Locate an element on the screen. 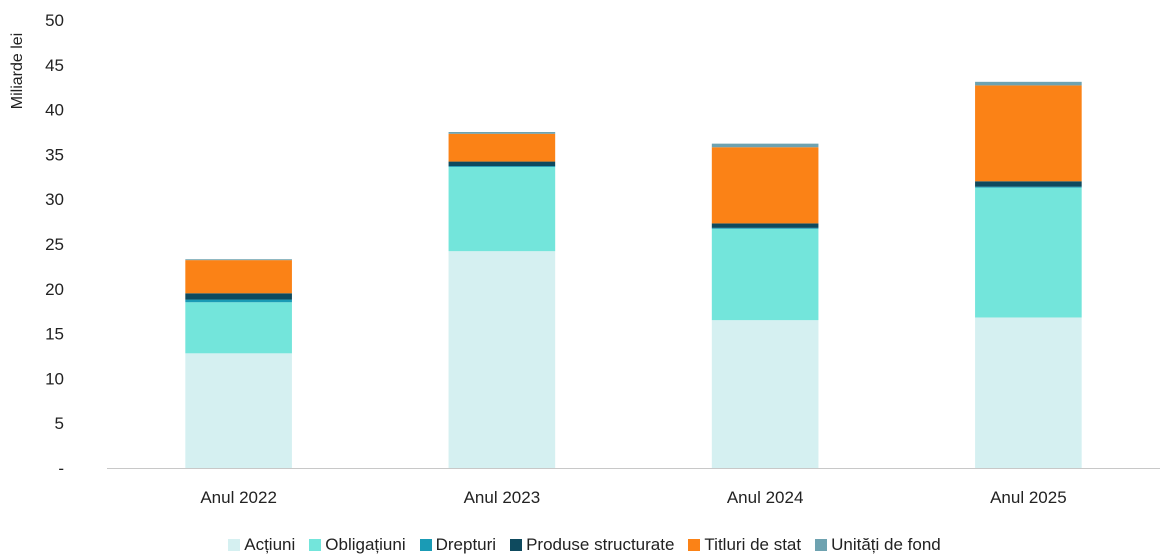 Image resolution: width=1169 pixels, height=557 pixels. y-tick-label: 35 is located at coordinates (54, 154).